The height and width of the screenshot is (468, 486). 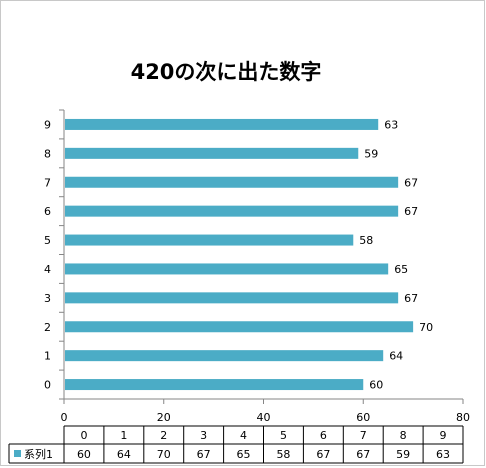 I want to click on legend-key, so click(x=17, y=453).